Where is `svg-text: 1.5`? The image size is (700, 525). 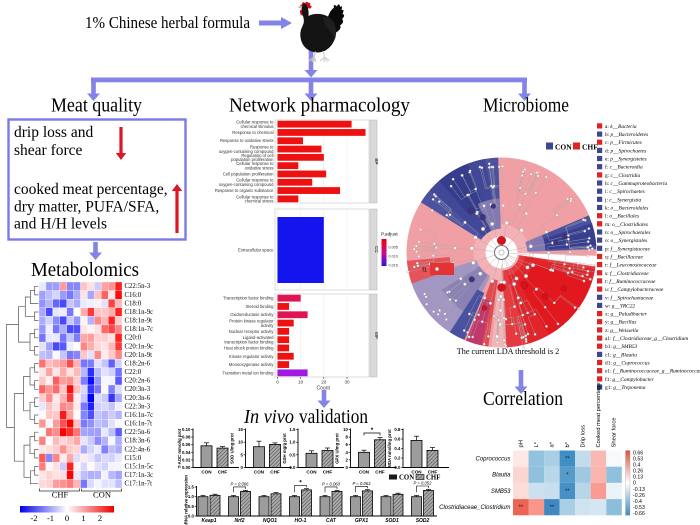 svg-text: 1.5 is located at coordinates (292, 429).